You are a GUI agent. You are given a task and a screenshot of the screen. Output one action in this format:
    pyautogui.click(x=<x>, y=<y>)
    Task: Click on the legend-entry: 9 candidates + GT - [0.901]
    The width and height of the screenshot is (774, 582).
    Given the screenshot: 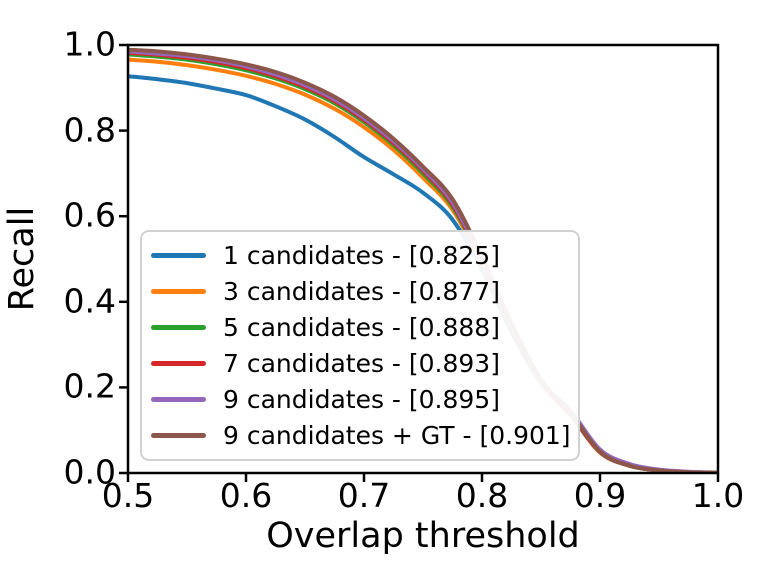 What is the action you would take?
    pyautogui.click(x=360, y=435)
    